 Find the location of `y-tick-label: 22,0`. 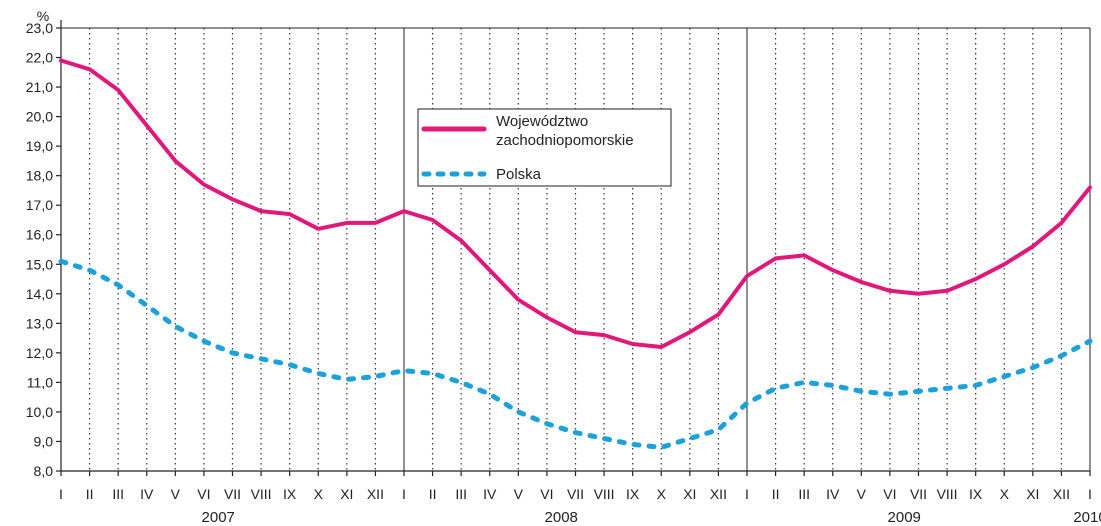

y-tick-label: 22,0 is located at coordinates (39, 58).